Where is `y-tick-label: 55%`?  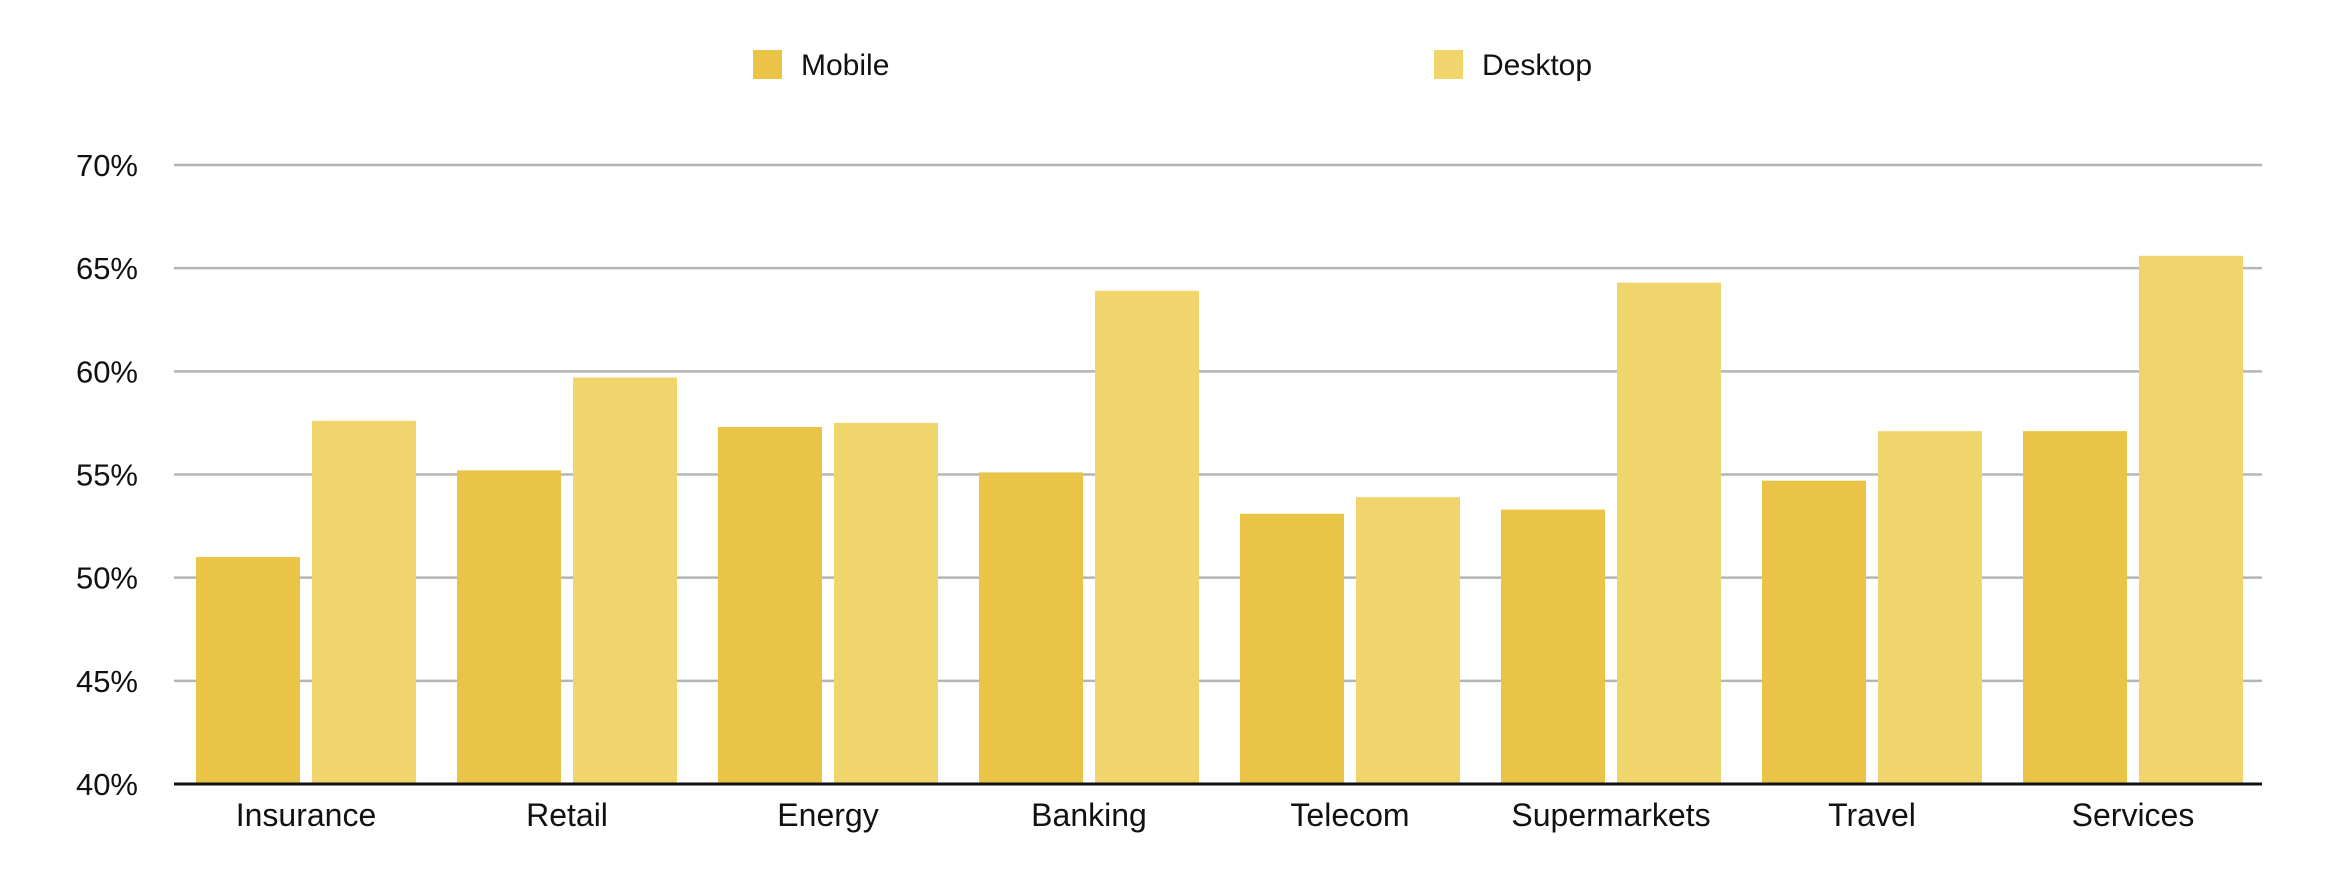
y-tick-label: 55% is located at coordinates (107, 475).